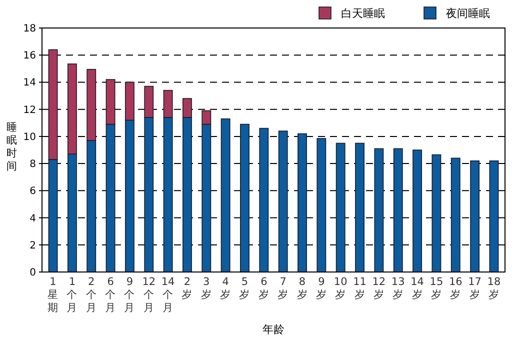  What do you see at coordinates (226, 288) in the screenshot?
I see `x-tick-label: 4岁` at bounding box center [226, 288].